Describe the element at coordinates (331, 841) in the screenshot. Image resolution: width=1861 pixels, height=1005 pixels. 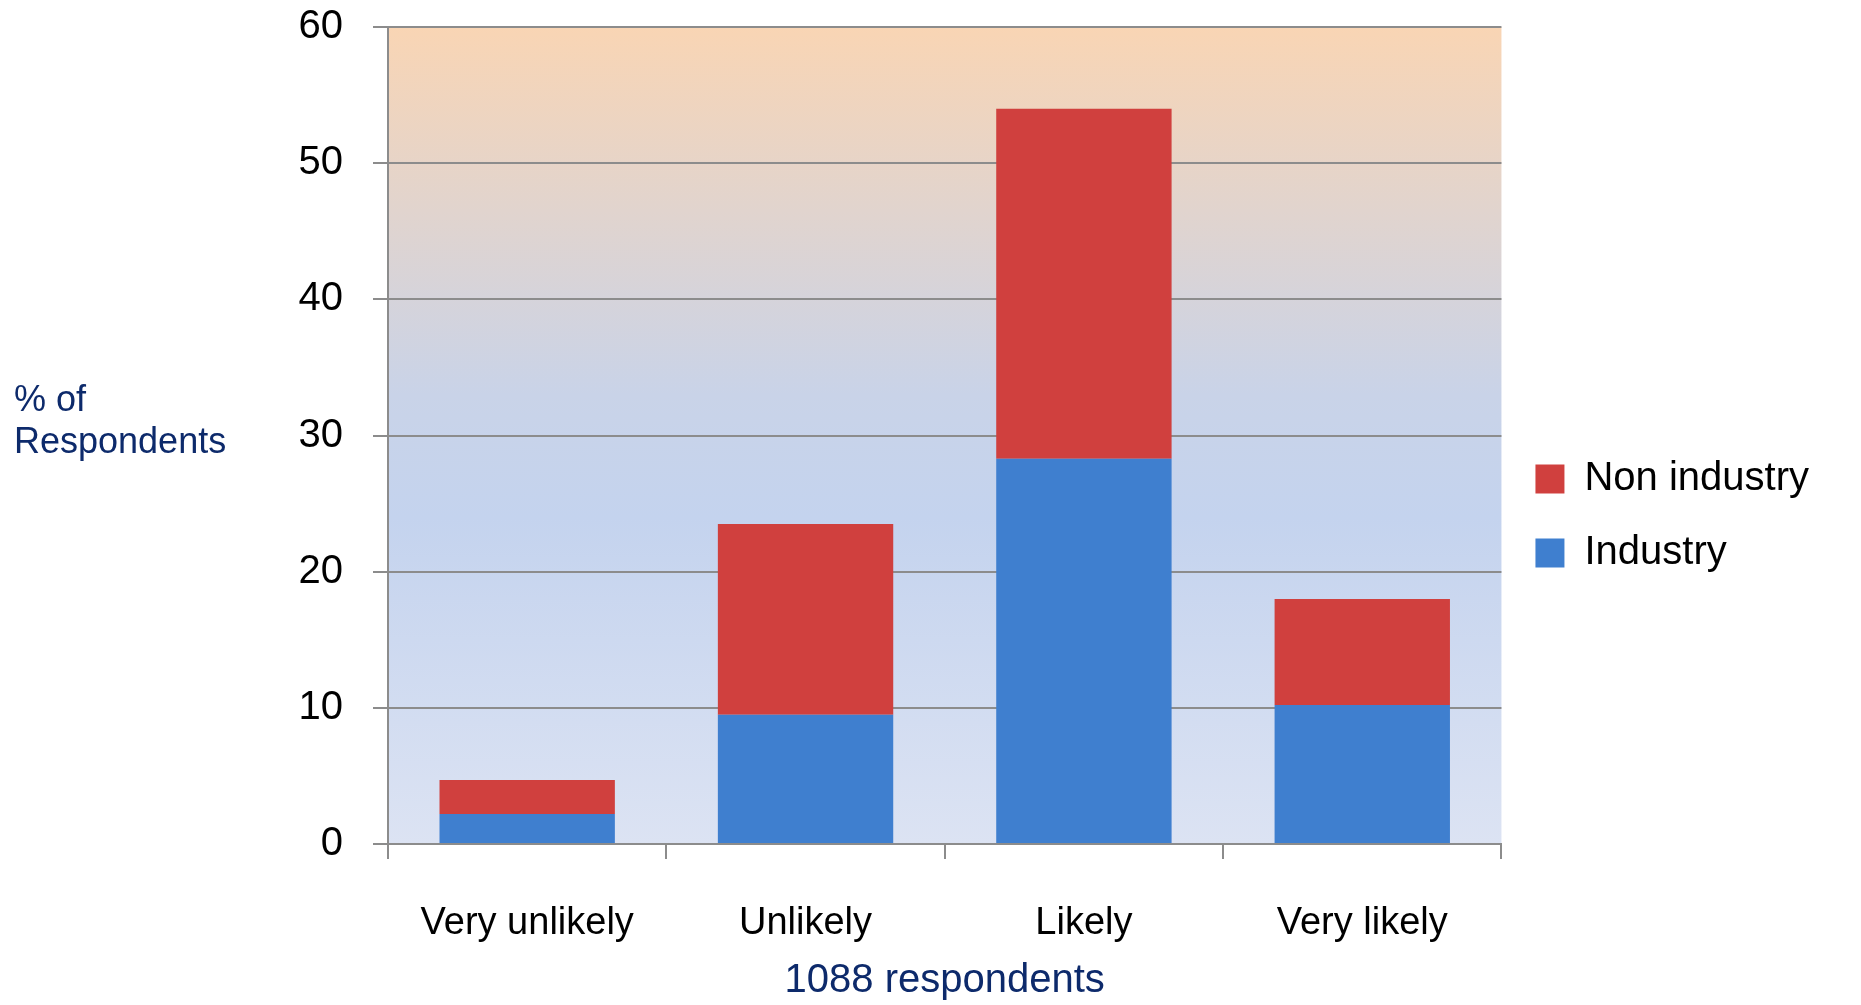
I see `y-tick-label: 0` at that location.